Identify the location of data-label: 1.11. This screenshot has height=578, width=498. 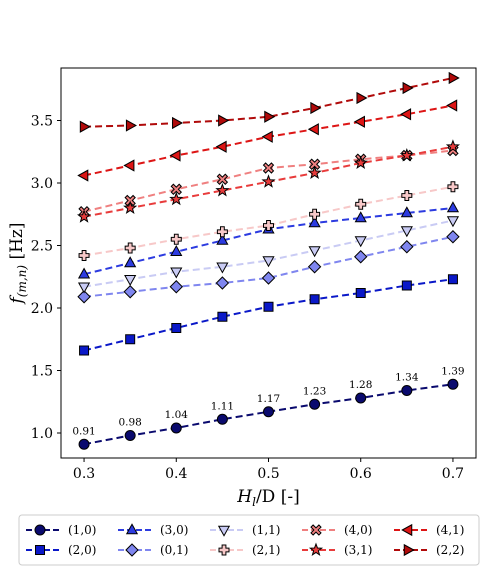
(222, 406).